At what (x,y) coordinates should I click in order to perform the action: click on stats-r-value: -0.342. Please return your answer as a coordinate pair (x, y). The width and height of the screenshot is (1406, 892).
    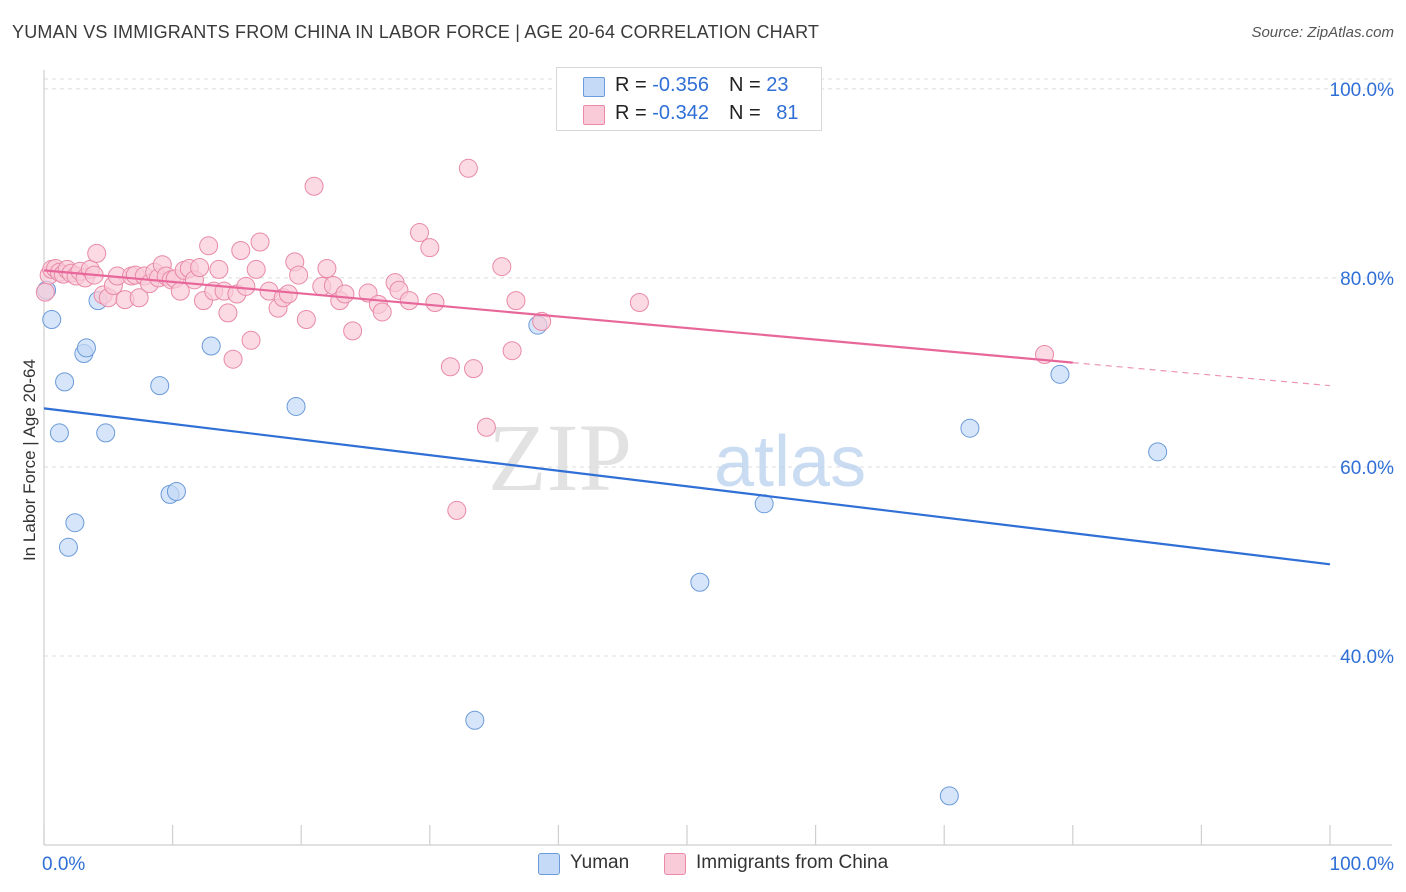
    Looking at the image, I should click on (680, 113).